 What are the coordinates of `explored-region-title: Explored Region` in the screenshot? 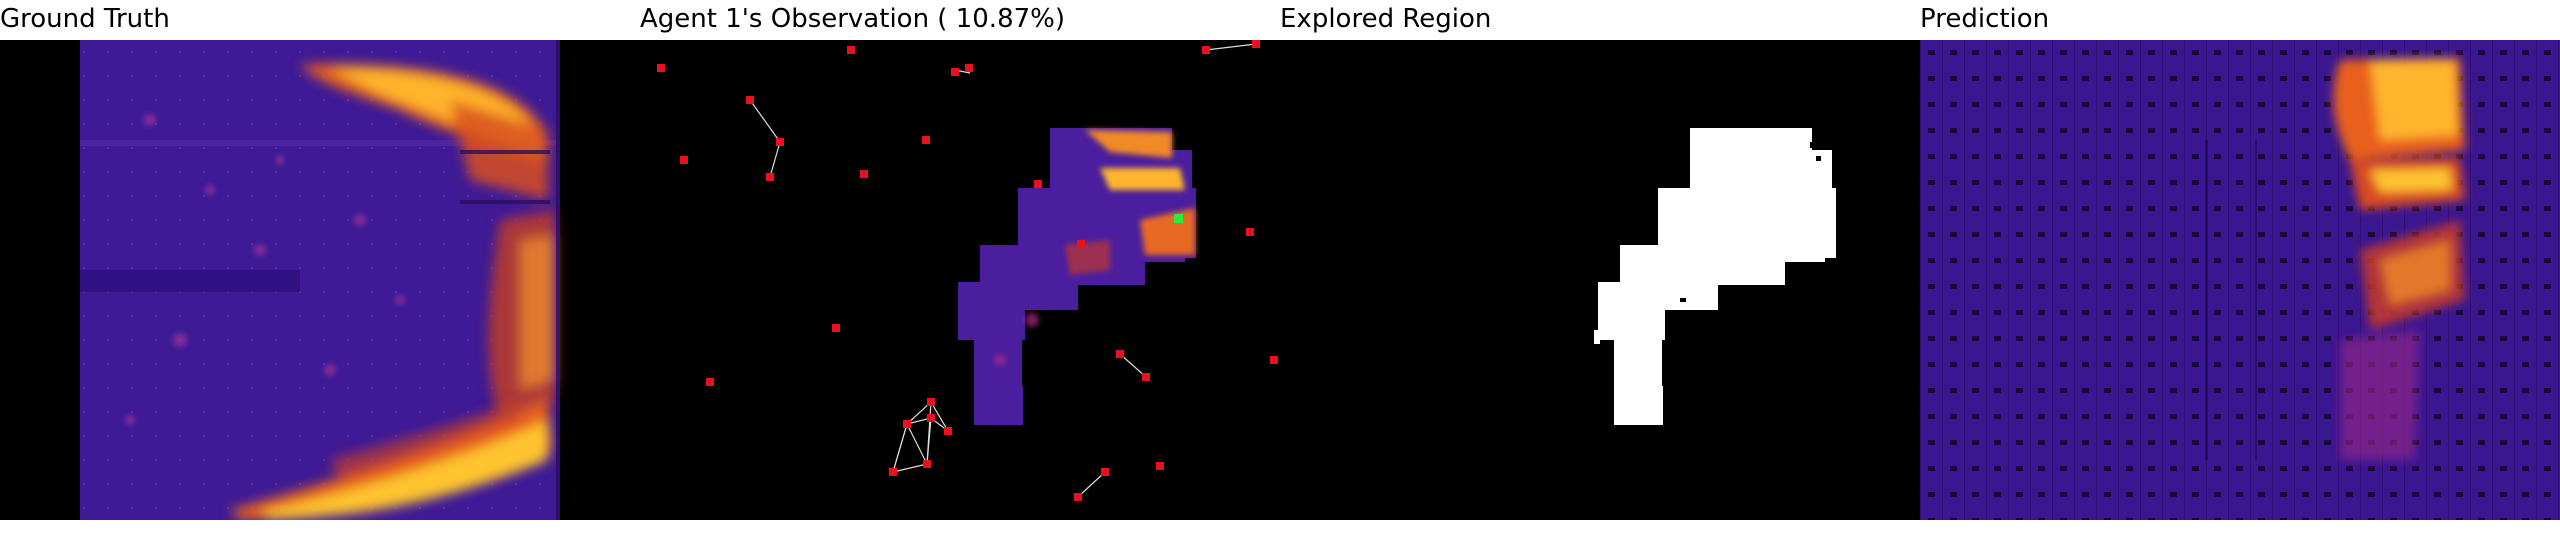 It's located at (1386, 19).